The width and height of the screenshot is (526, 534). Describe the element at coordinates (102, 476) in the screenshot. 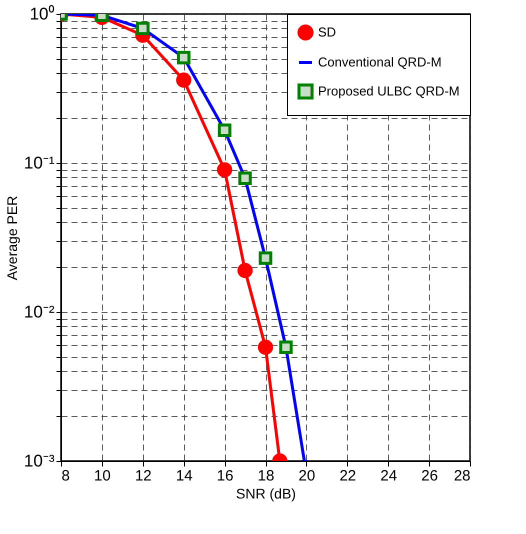

I see `x-tick-label: 10` at that location.